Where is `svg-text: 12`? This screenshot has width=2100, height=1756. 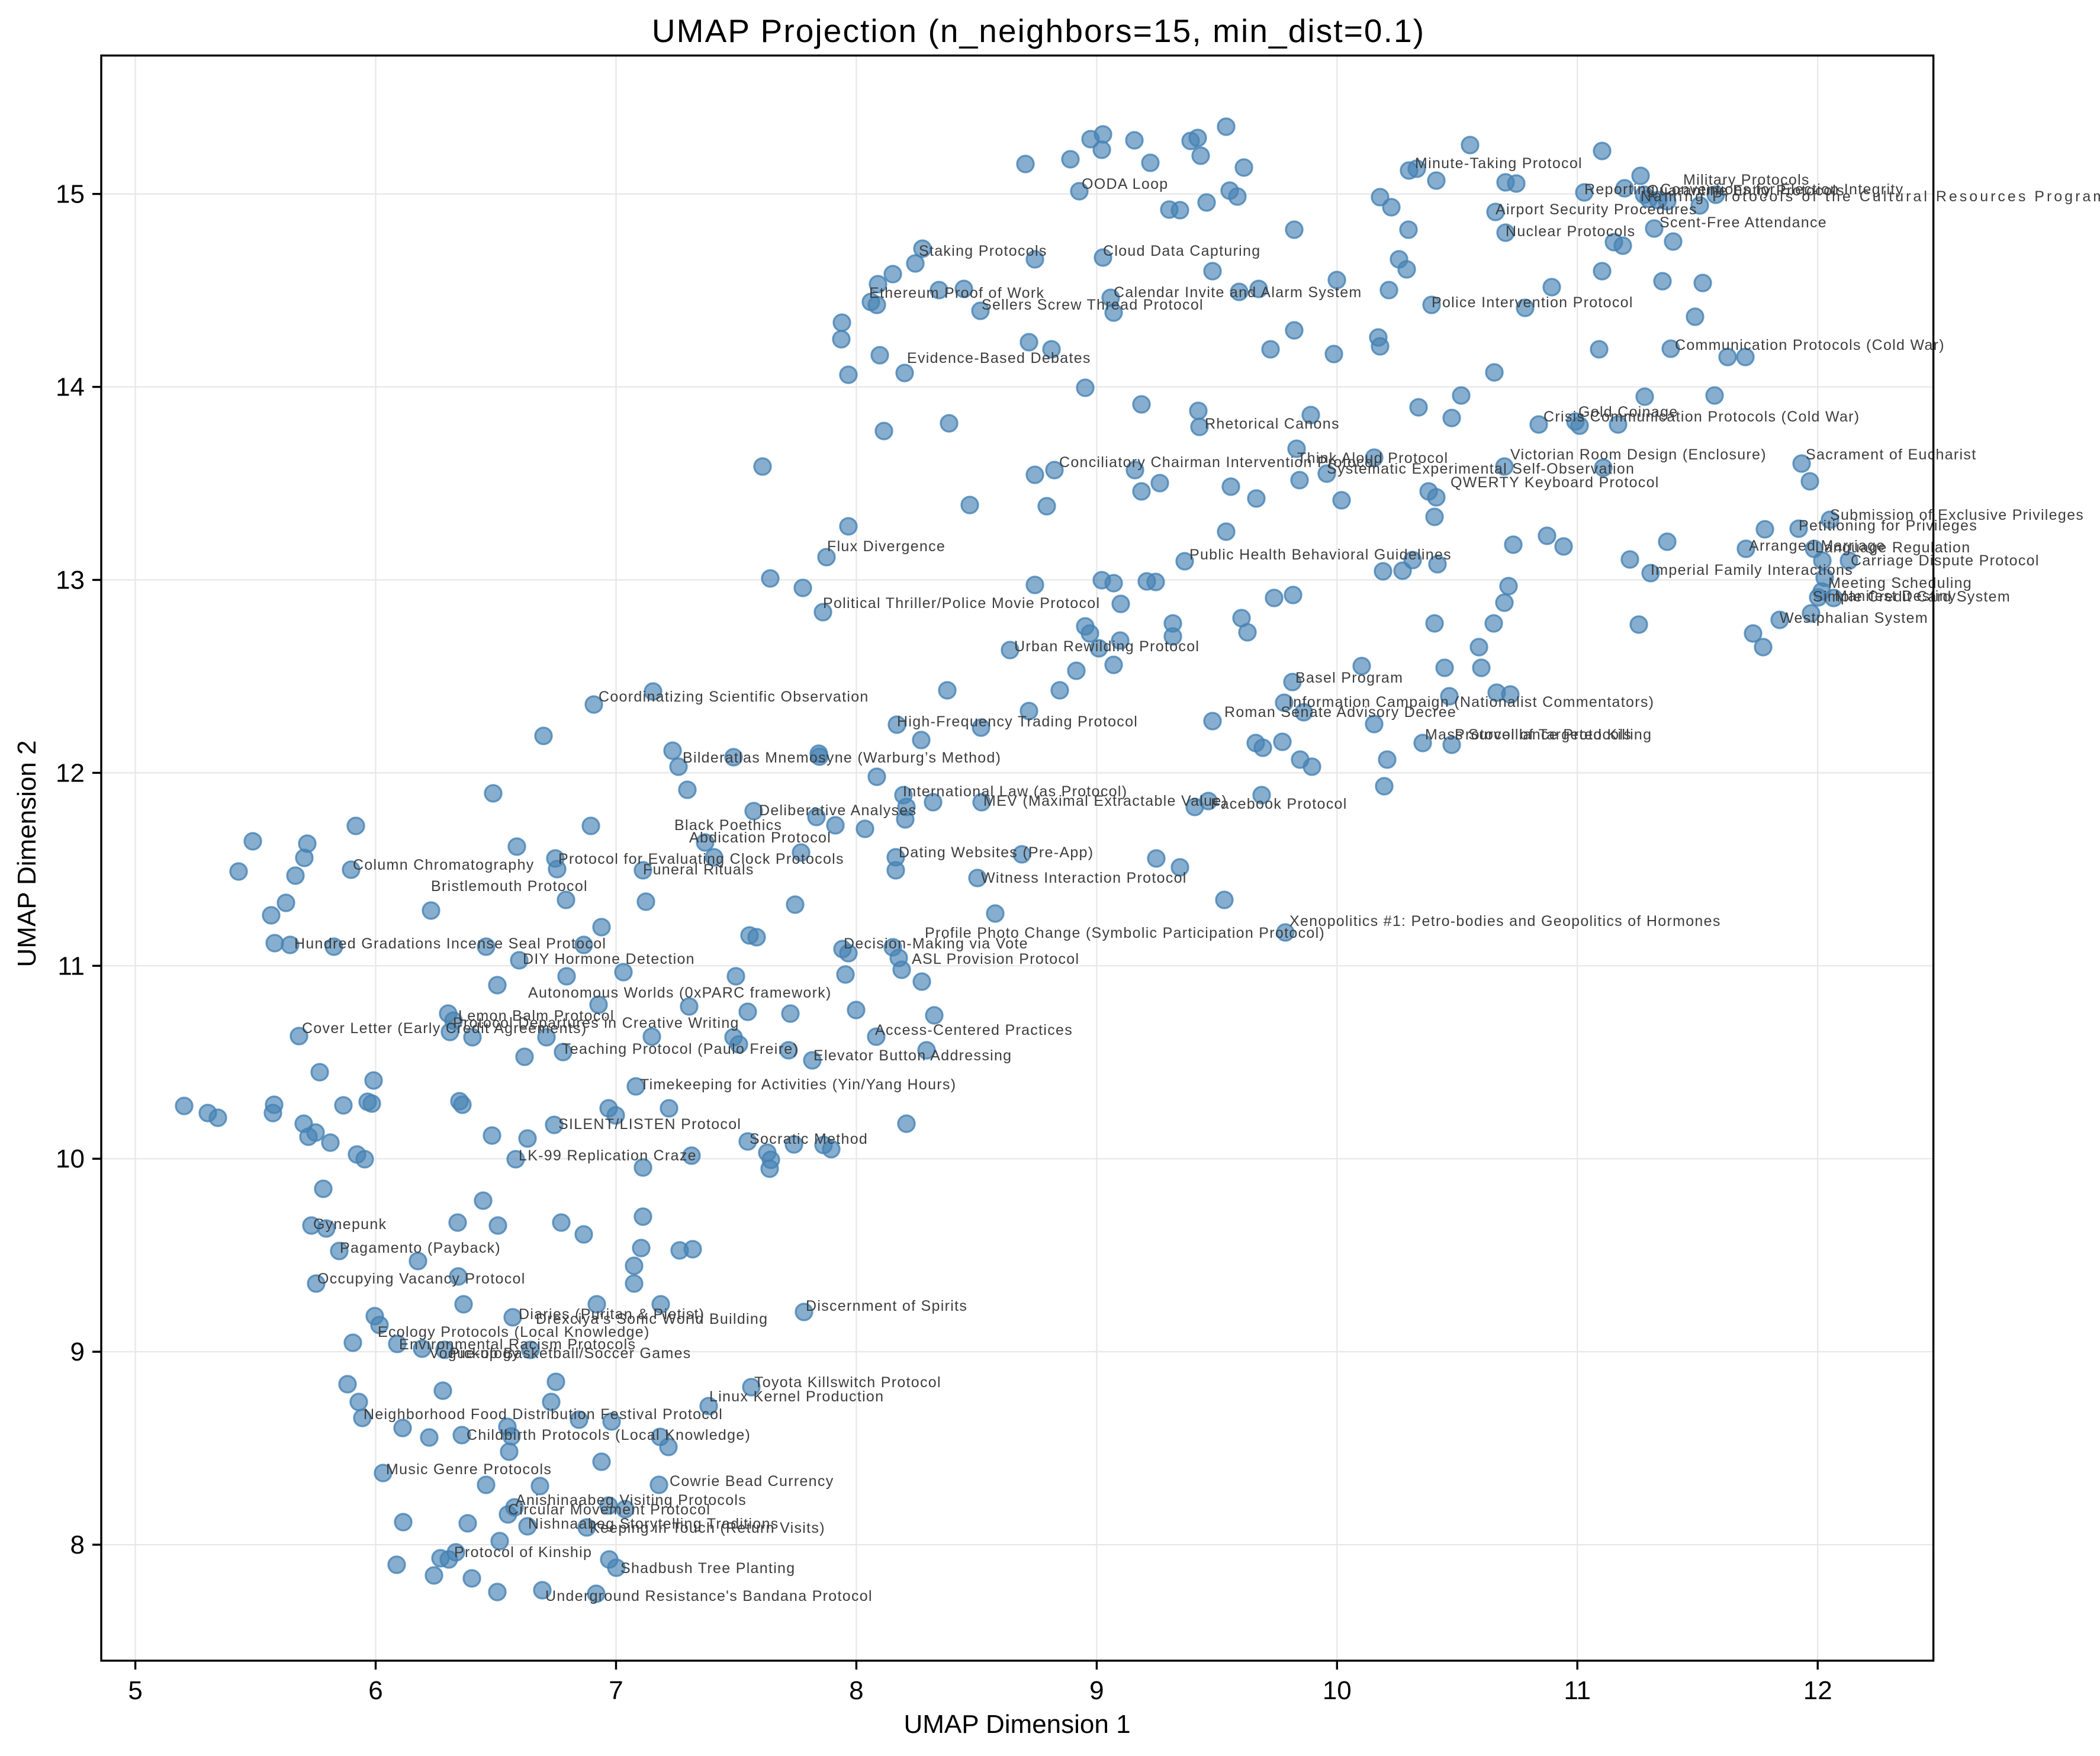
svg-text: 12 is located at coordinates (70, 772).